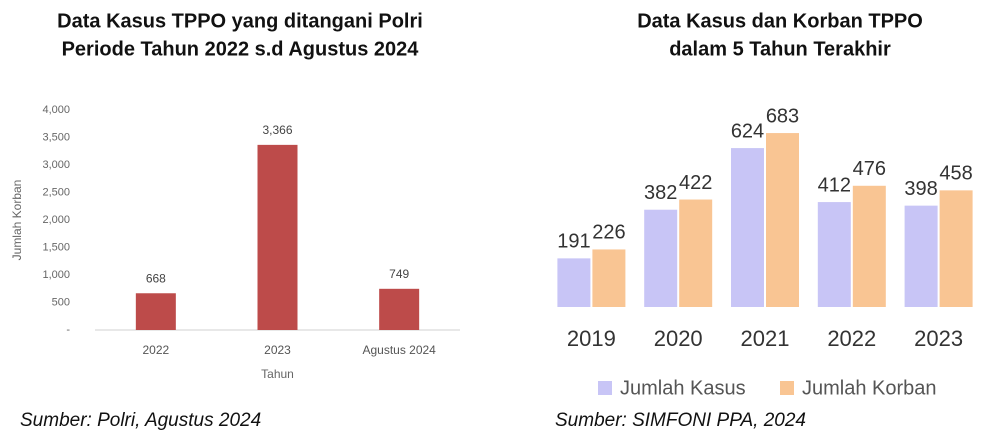  I want to click on y-tick-label: 500, so click(61, 302).